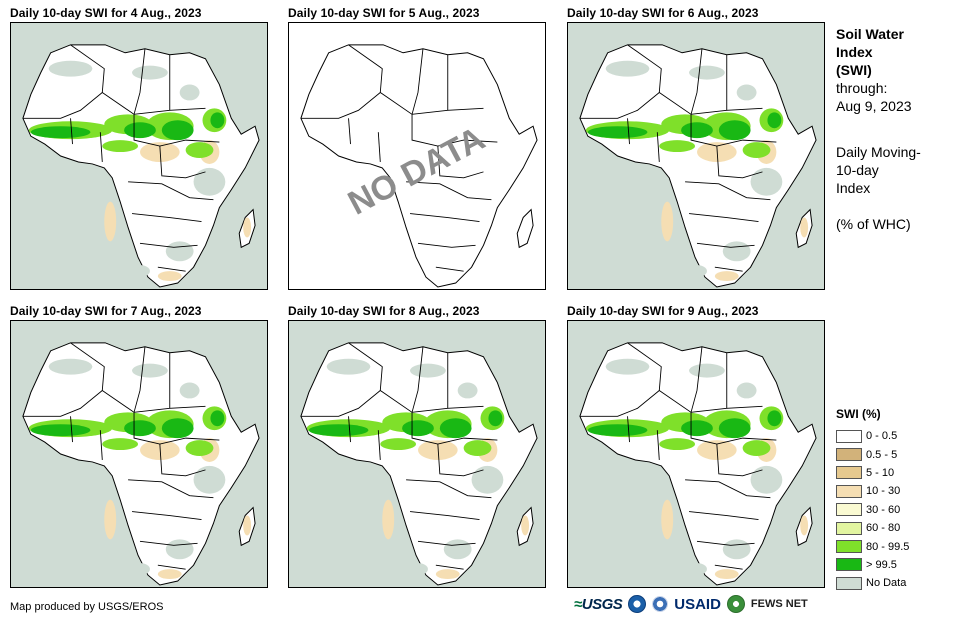  I want to click on index-title-line3: (SWI), so click(854, 70).